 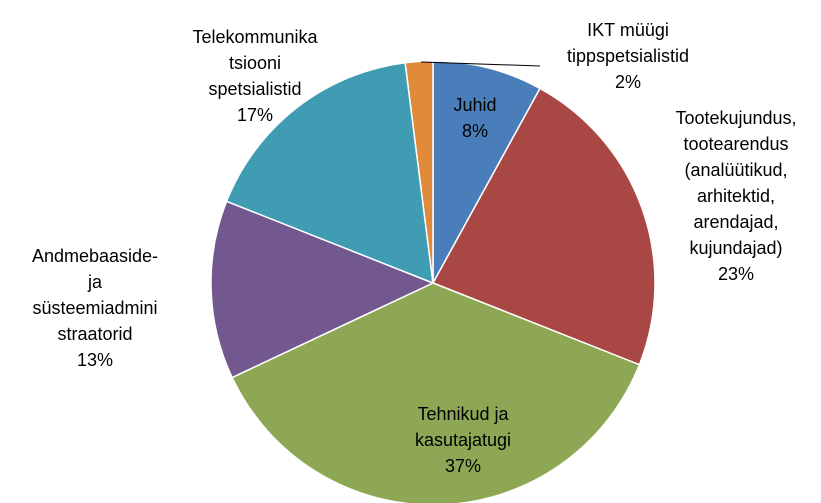 What do you see at coordinates (628, 43) in the screenshot?
I see `category-label: IKT müügi tippspetsialistid` at bounding box center [628, 43].